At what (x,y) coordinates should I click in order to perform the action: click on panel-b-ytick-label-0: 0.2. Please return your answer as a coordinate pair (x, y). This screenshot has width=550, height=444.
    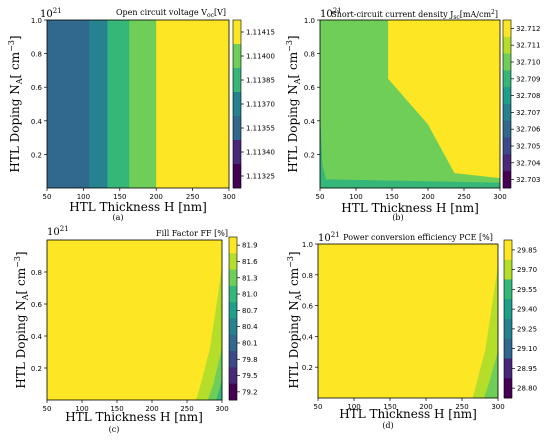
    Looking at the image, I should click on (309, 155).